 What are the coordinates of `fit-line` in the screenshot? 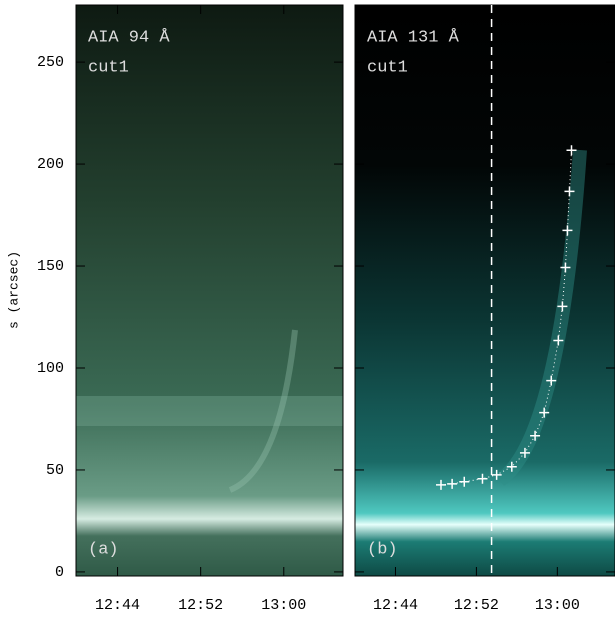 It's located at (506, 318).